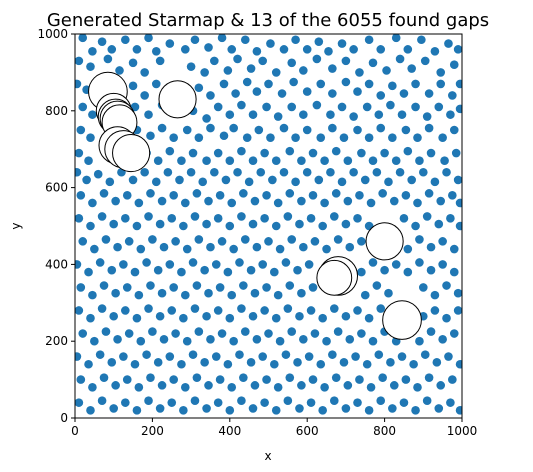 The image size is (533, 472). What do you see at coordinates (56, 111) in the screenshot?
I see `y-tick-label: 800` at bounding box center [56, 111].